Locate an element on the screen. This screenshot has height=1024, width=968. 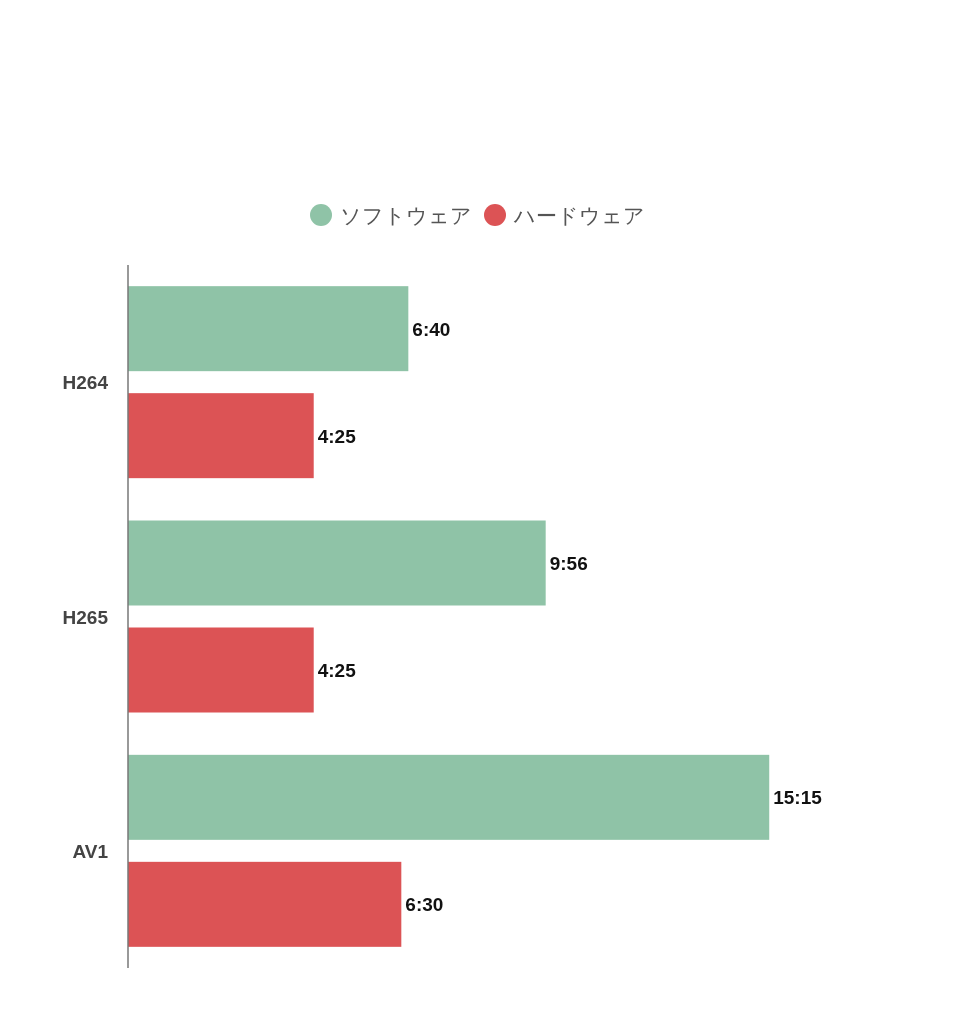
legend-label: ハードウェア is located at coordinates (579, 216).